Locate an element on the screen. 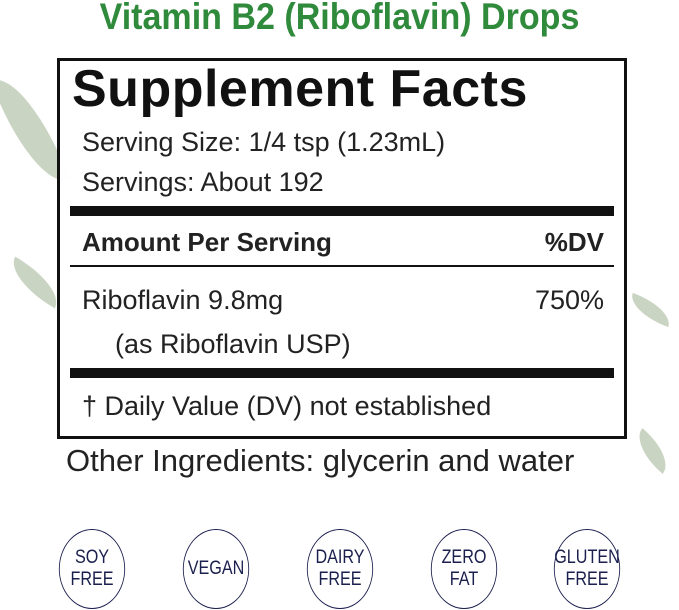 This screenshot has height=610, width=679. thin-divider is located at coordinates (342, 266).